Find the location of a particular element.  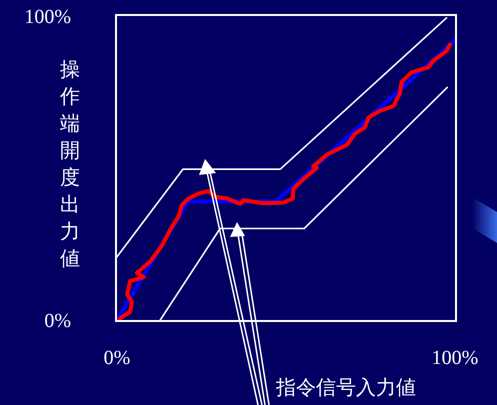

y-axis-title: 操作端開度出力値 is located at coordinates (70, 164).